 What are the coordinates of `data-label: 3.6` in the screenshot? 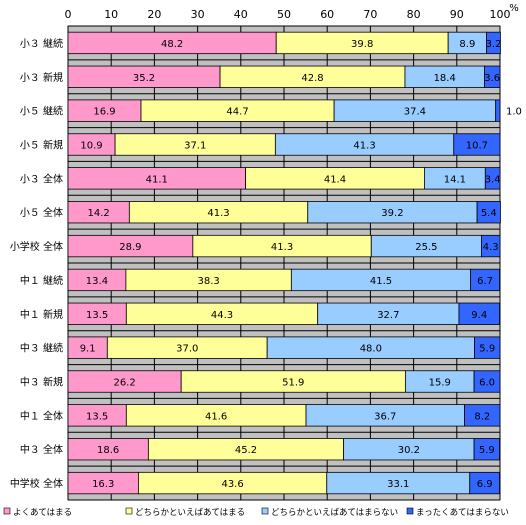 It's located at (492, 78).